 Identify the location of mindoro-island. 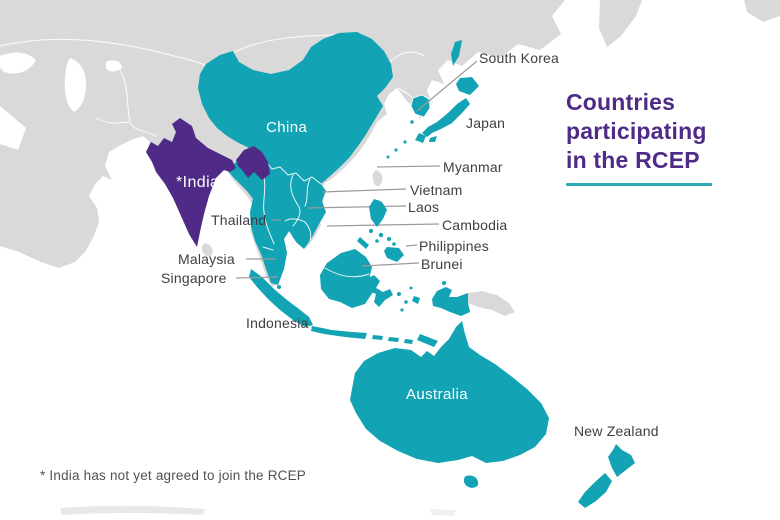
(371, 231).